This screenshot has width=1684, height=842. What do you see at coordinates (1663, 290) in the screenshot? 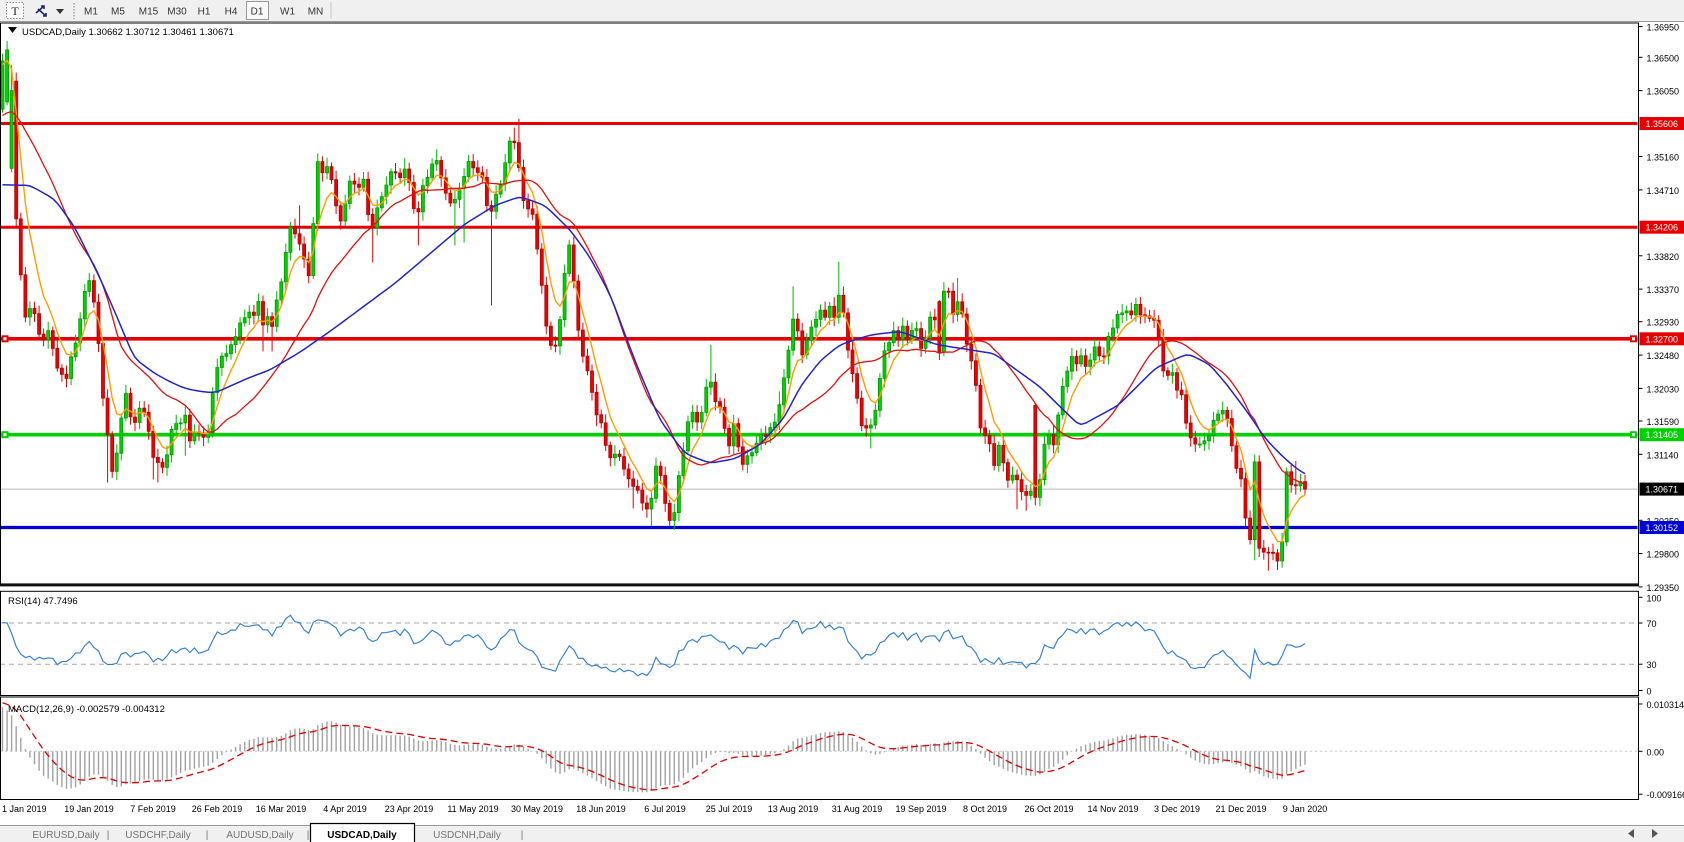
I see `svg-text: 1.33370` at bounding box center [1663, 290].